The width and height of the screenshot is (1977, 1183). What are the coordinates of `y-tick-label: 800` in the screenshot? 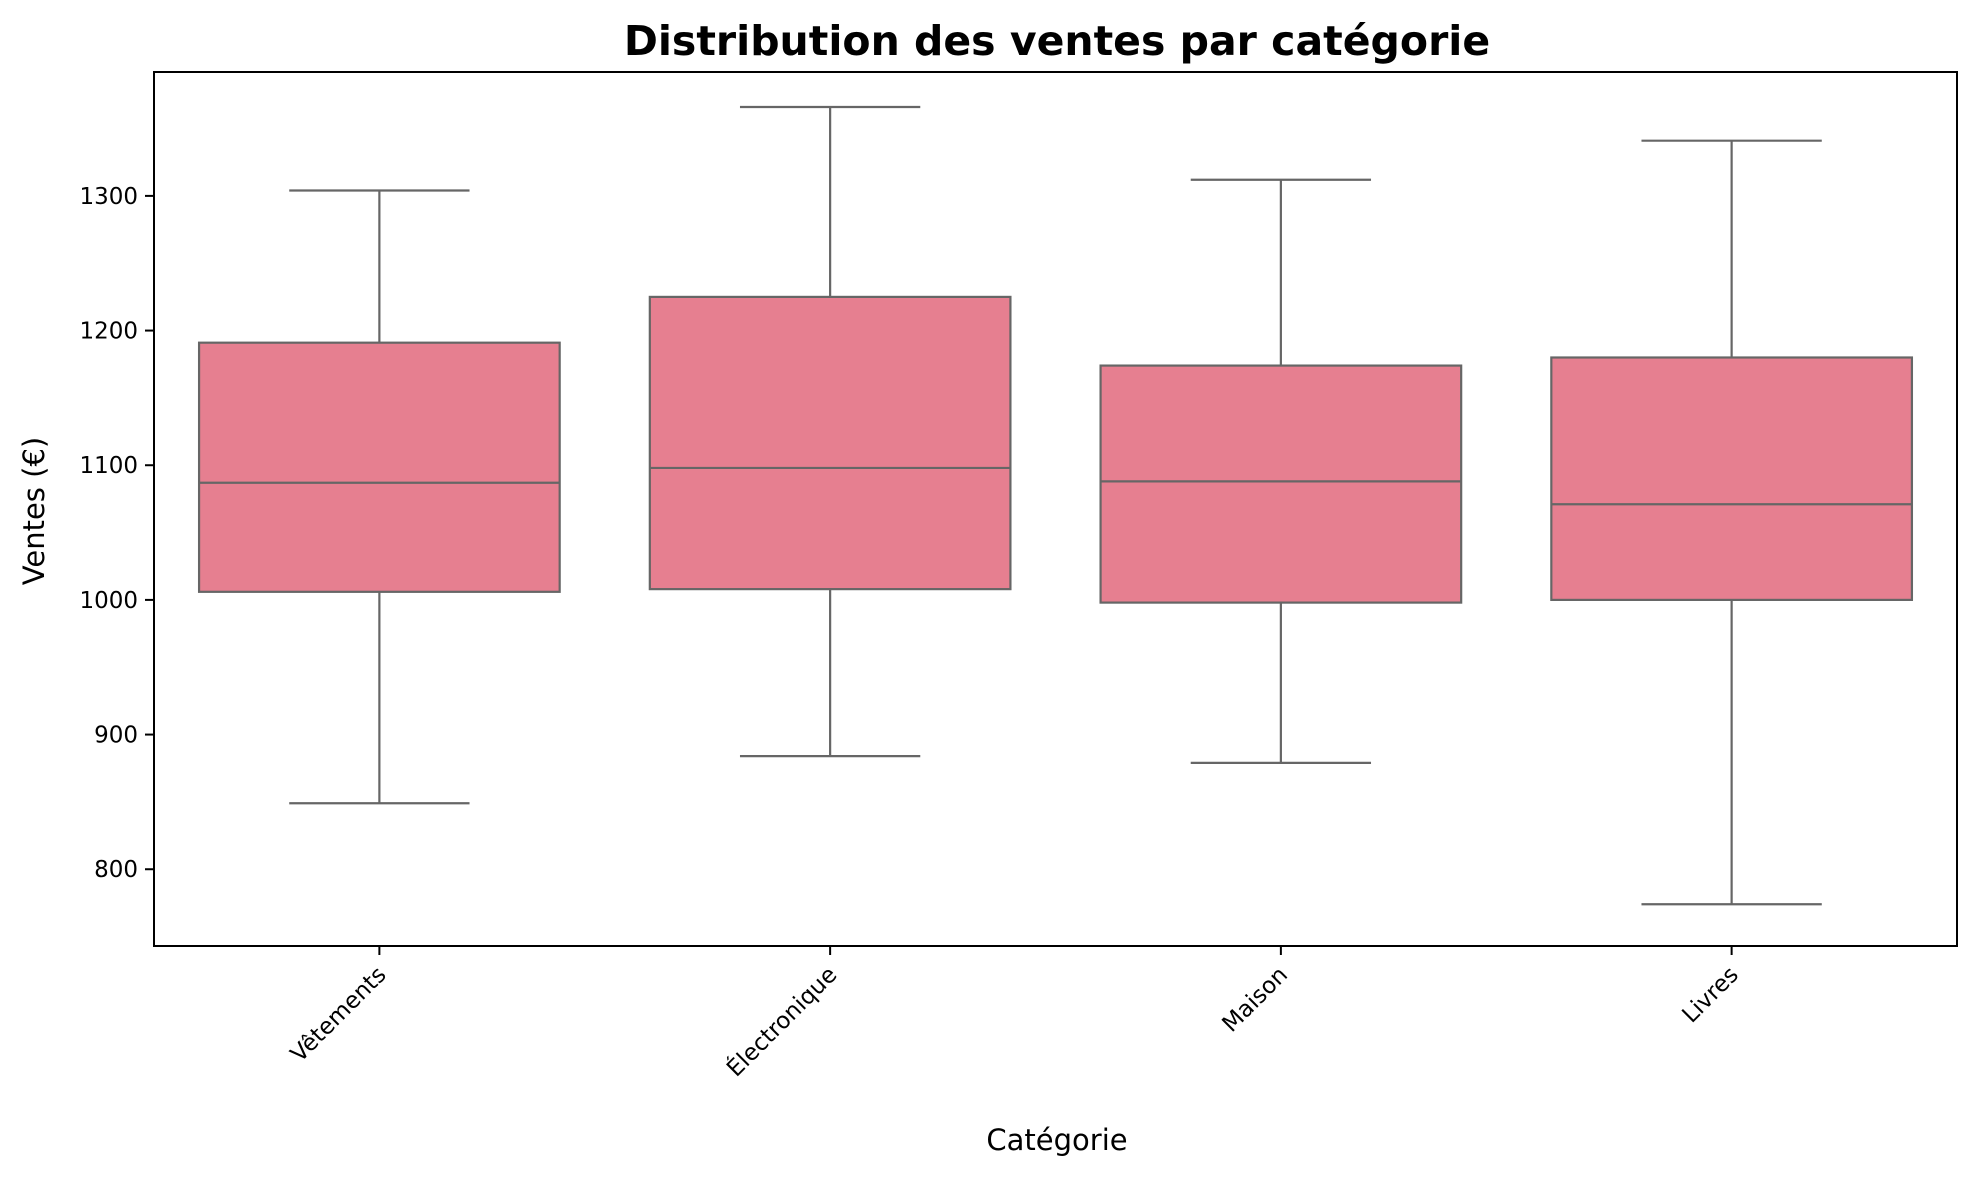 It's located at (116, 870).